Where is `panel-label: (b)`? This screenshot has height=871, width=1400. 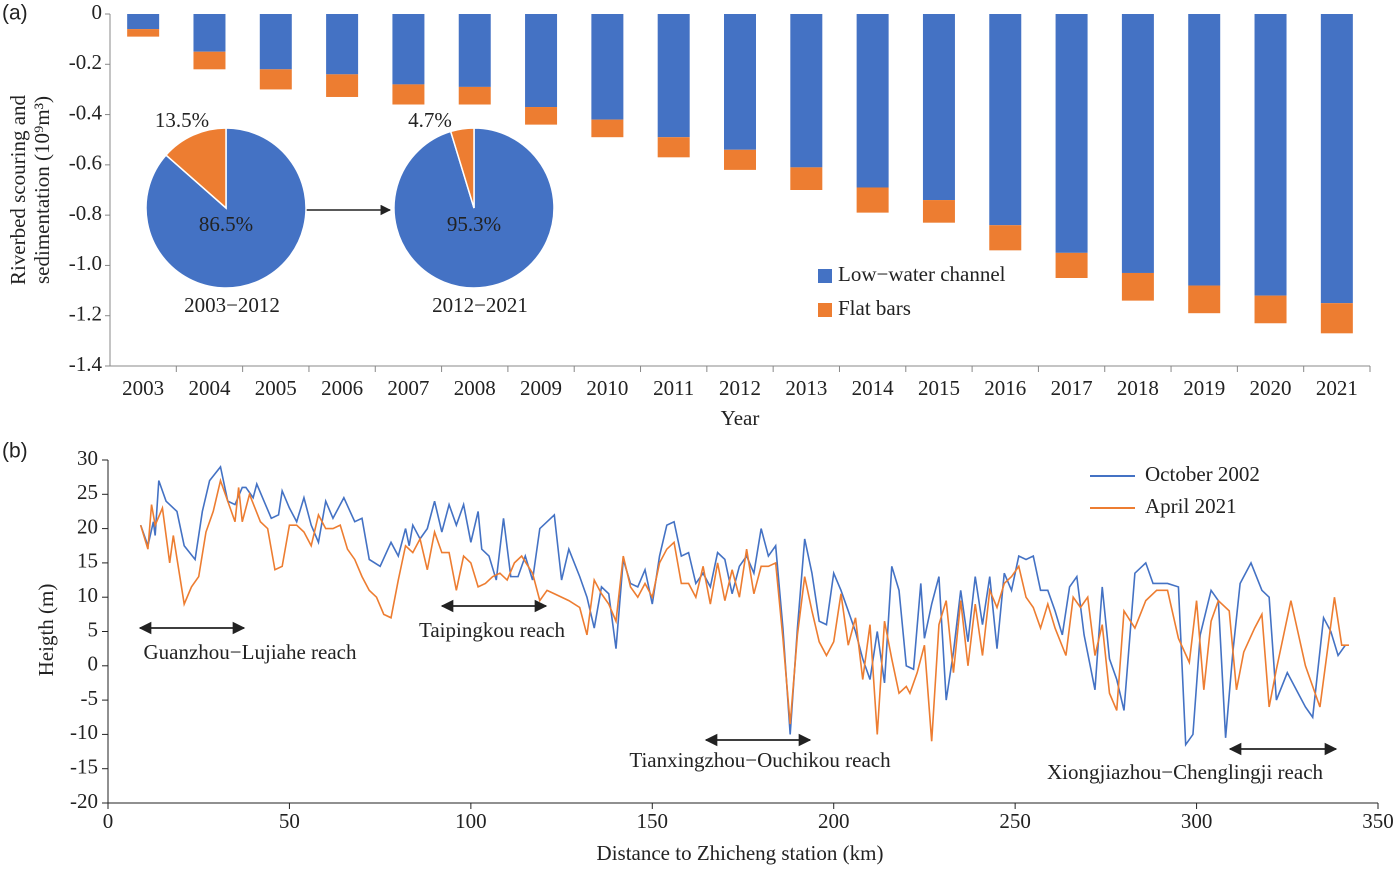 panel-label: (b) is located at coordinates (15, 451).